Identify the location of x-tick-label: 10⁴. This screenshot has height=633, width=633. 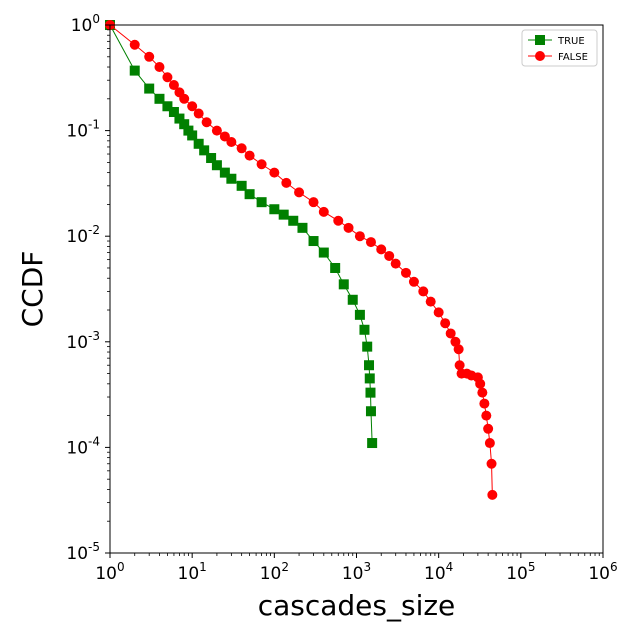
(438, 572).